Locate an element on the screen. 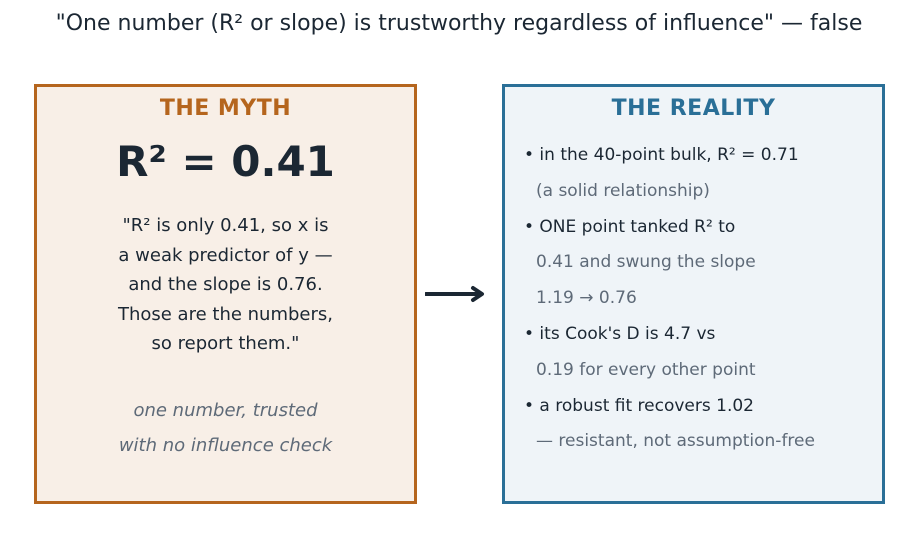  reality-fact-continuation: (a solid relationship) is located at coordinates (623, 190).